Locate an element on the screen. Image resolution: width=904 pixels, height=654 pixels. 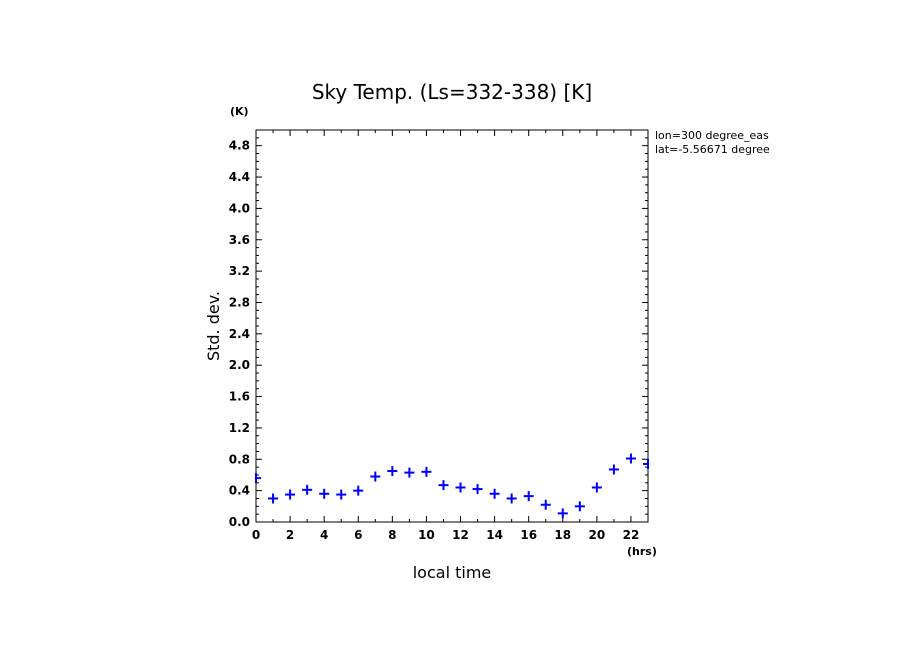
x-tick-label: 14 is located at coordinates (494, 535).